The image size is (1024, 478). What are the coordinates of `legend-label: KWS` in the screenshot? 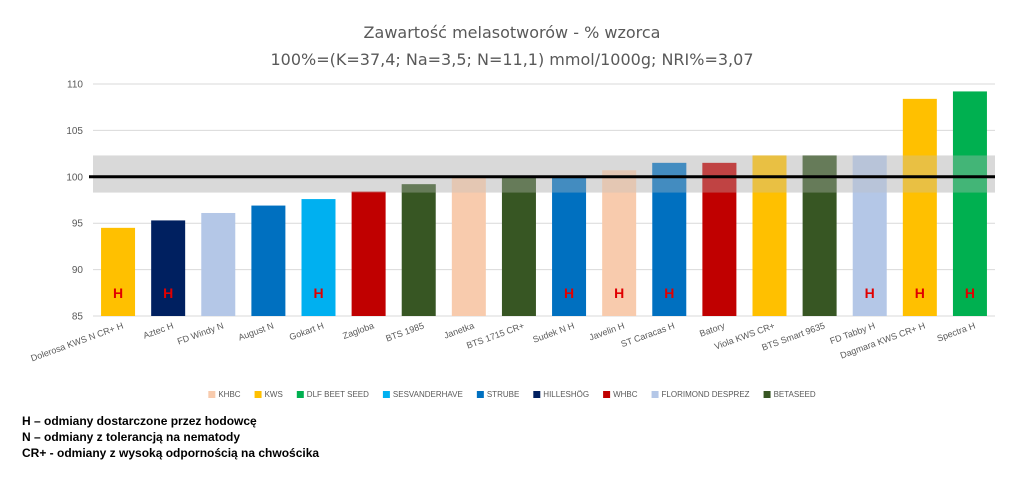 It's located at (274, 394).